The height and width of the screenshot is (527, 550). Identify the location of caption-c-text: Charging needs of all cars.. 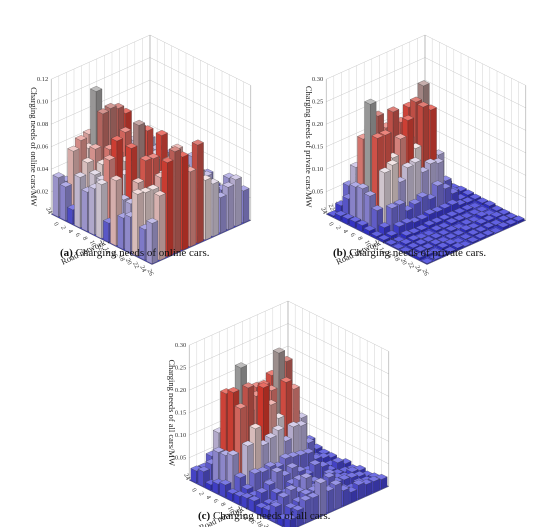
(270, 516).